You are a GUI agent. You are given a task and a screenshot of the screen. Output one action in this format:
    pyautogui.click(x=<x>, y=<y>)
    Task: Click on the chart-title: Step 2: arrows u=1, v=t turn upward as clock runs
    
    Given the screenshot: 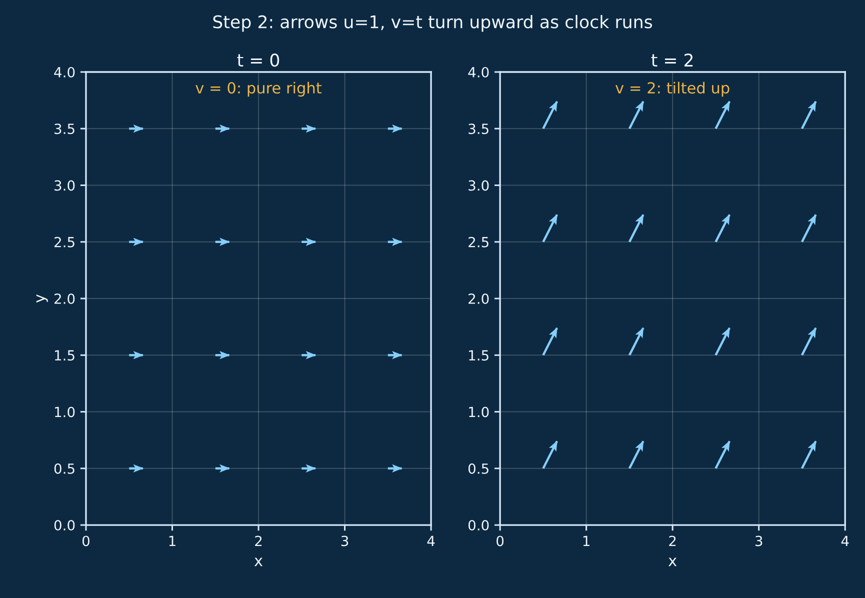 What is the action you would take?
    pyautogui.click(x=432, y=23)
    